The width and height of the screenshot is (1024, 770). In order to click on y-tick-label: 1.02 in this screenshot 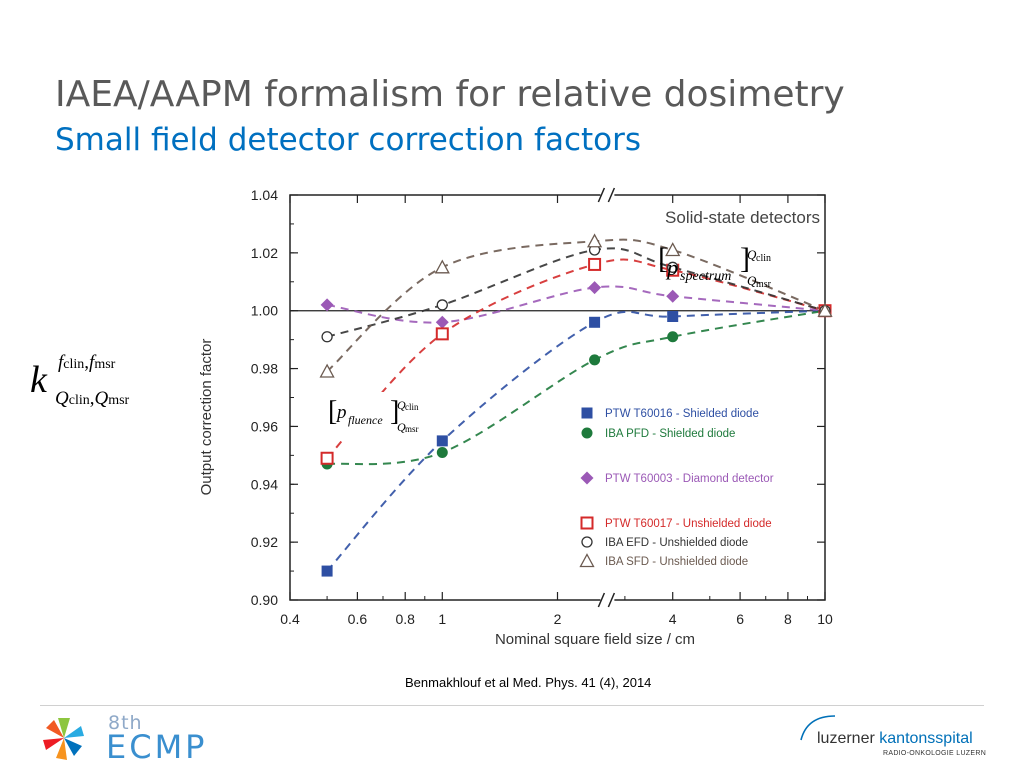, I will do `click(264, 253)`.